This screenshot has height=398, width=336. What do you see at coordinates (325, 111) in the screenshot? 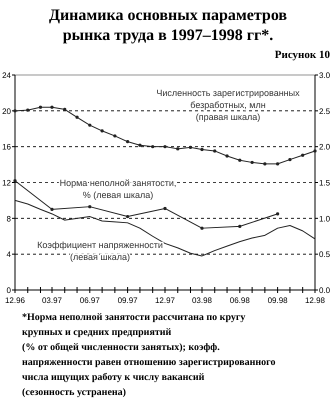
I see `y2-tick-label: 2.5` at bounding box center [325, 111].